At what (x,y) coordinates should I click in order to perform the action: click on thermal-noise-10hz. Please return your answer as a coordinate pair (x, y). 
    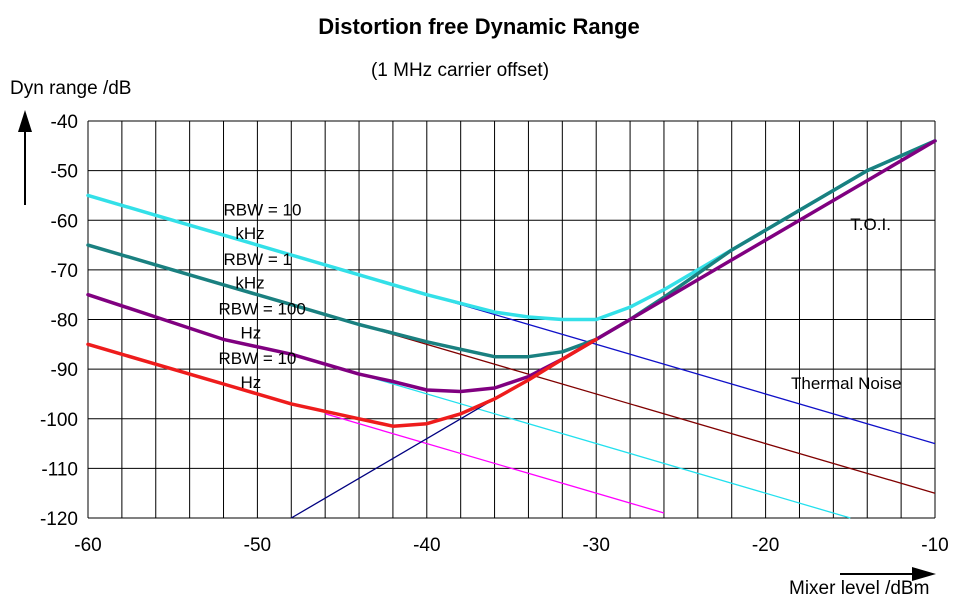
    Looking at the image, I should click on (495, 463).